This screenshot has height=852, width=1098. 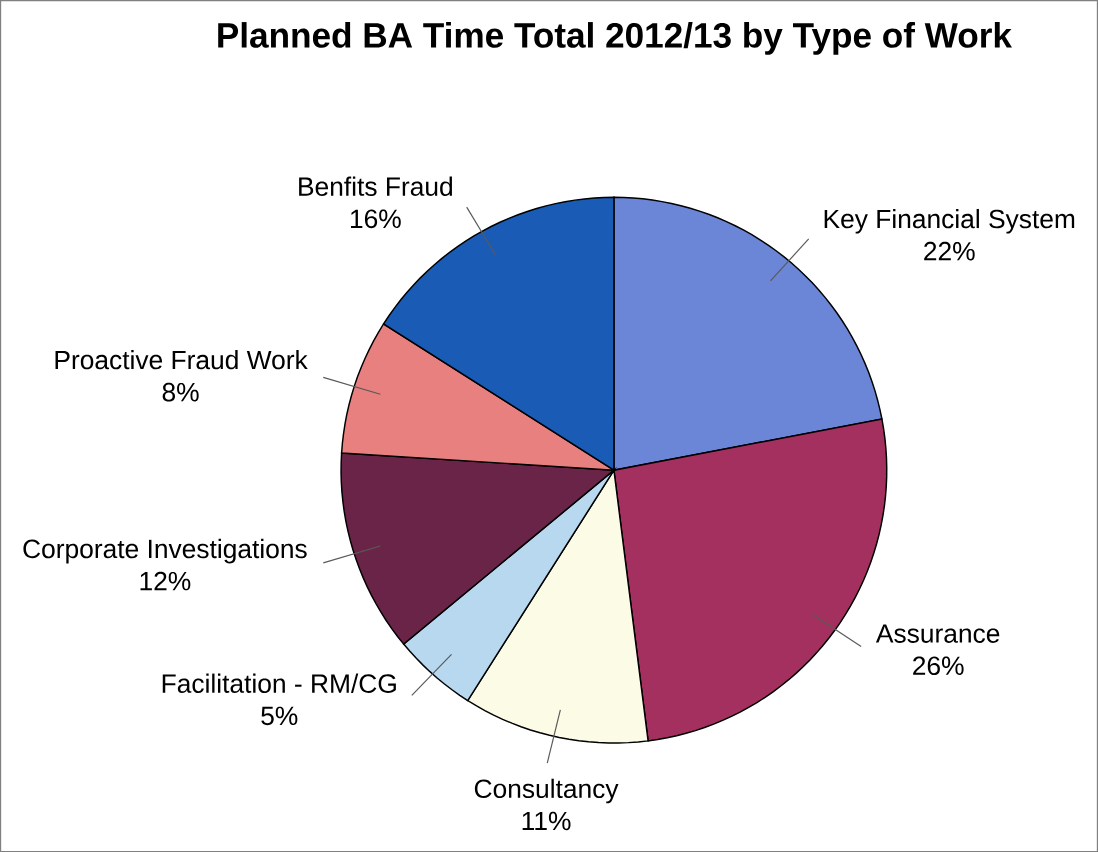 What do you see at coordinates (546, 821) in the screenshot?
I see `data-label: 11%` at bounding box center [546, 821].